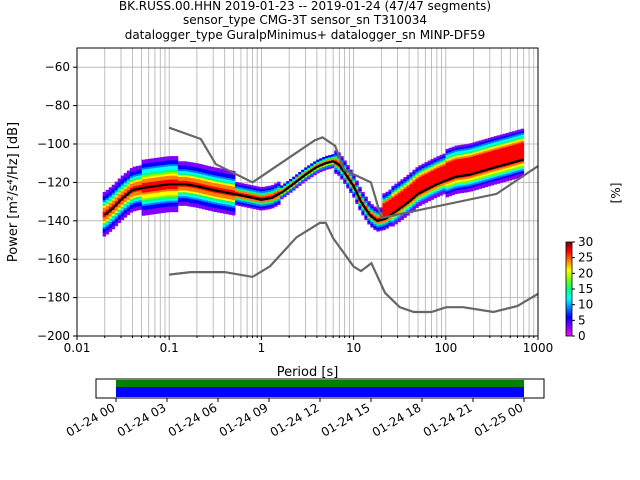 Image resolution: width=640 pixels, height=480 pixels. Describe the element at coordinates (142, 419) in the screenshot. I see `coverage-tick-label: 01-24 03` at that location.